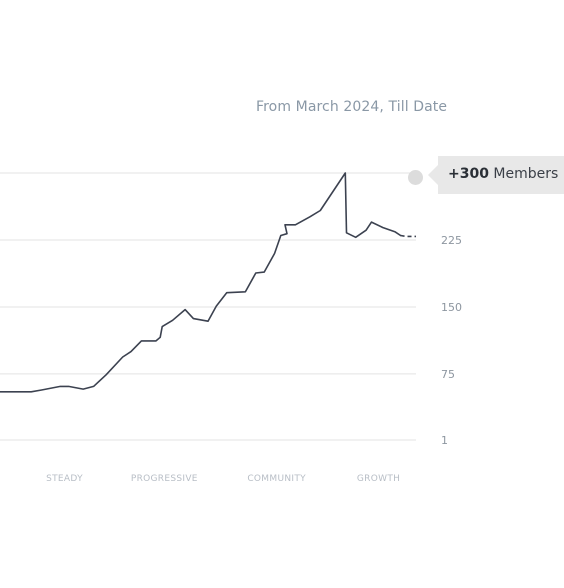 This screenshot has width=564, height=588. I want to click on members-label: Members, so click(526, 174).